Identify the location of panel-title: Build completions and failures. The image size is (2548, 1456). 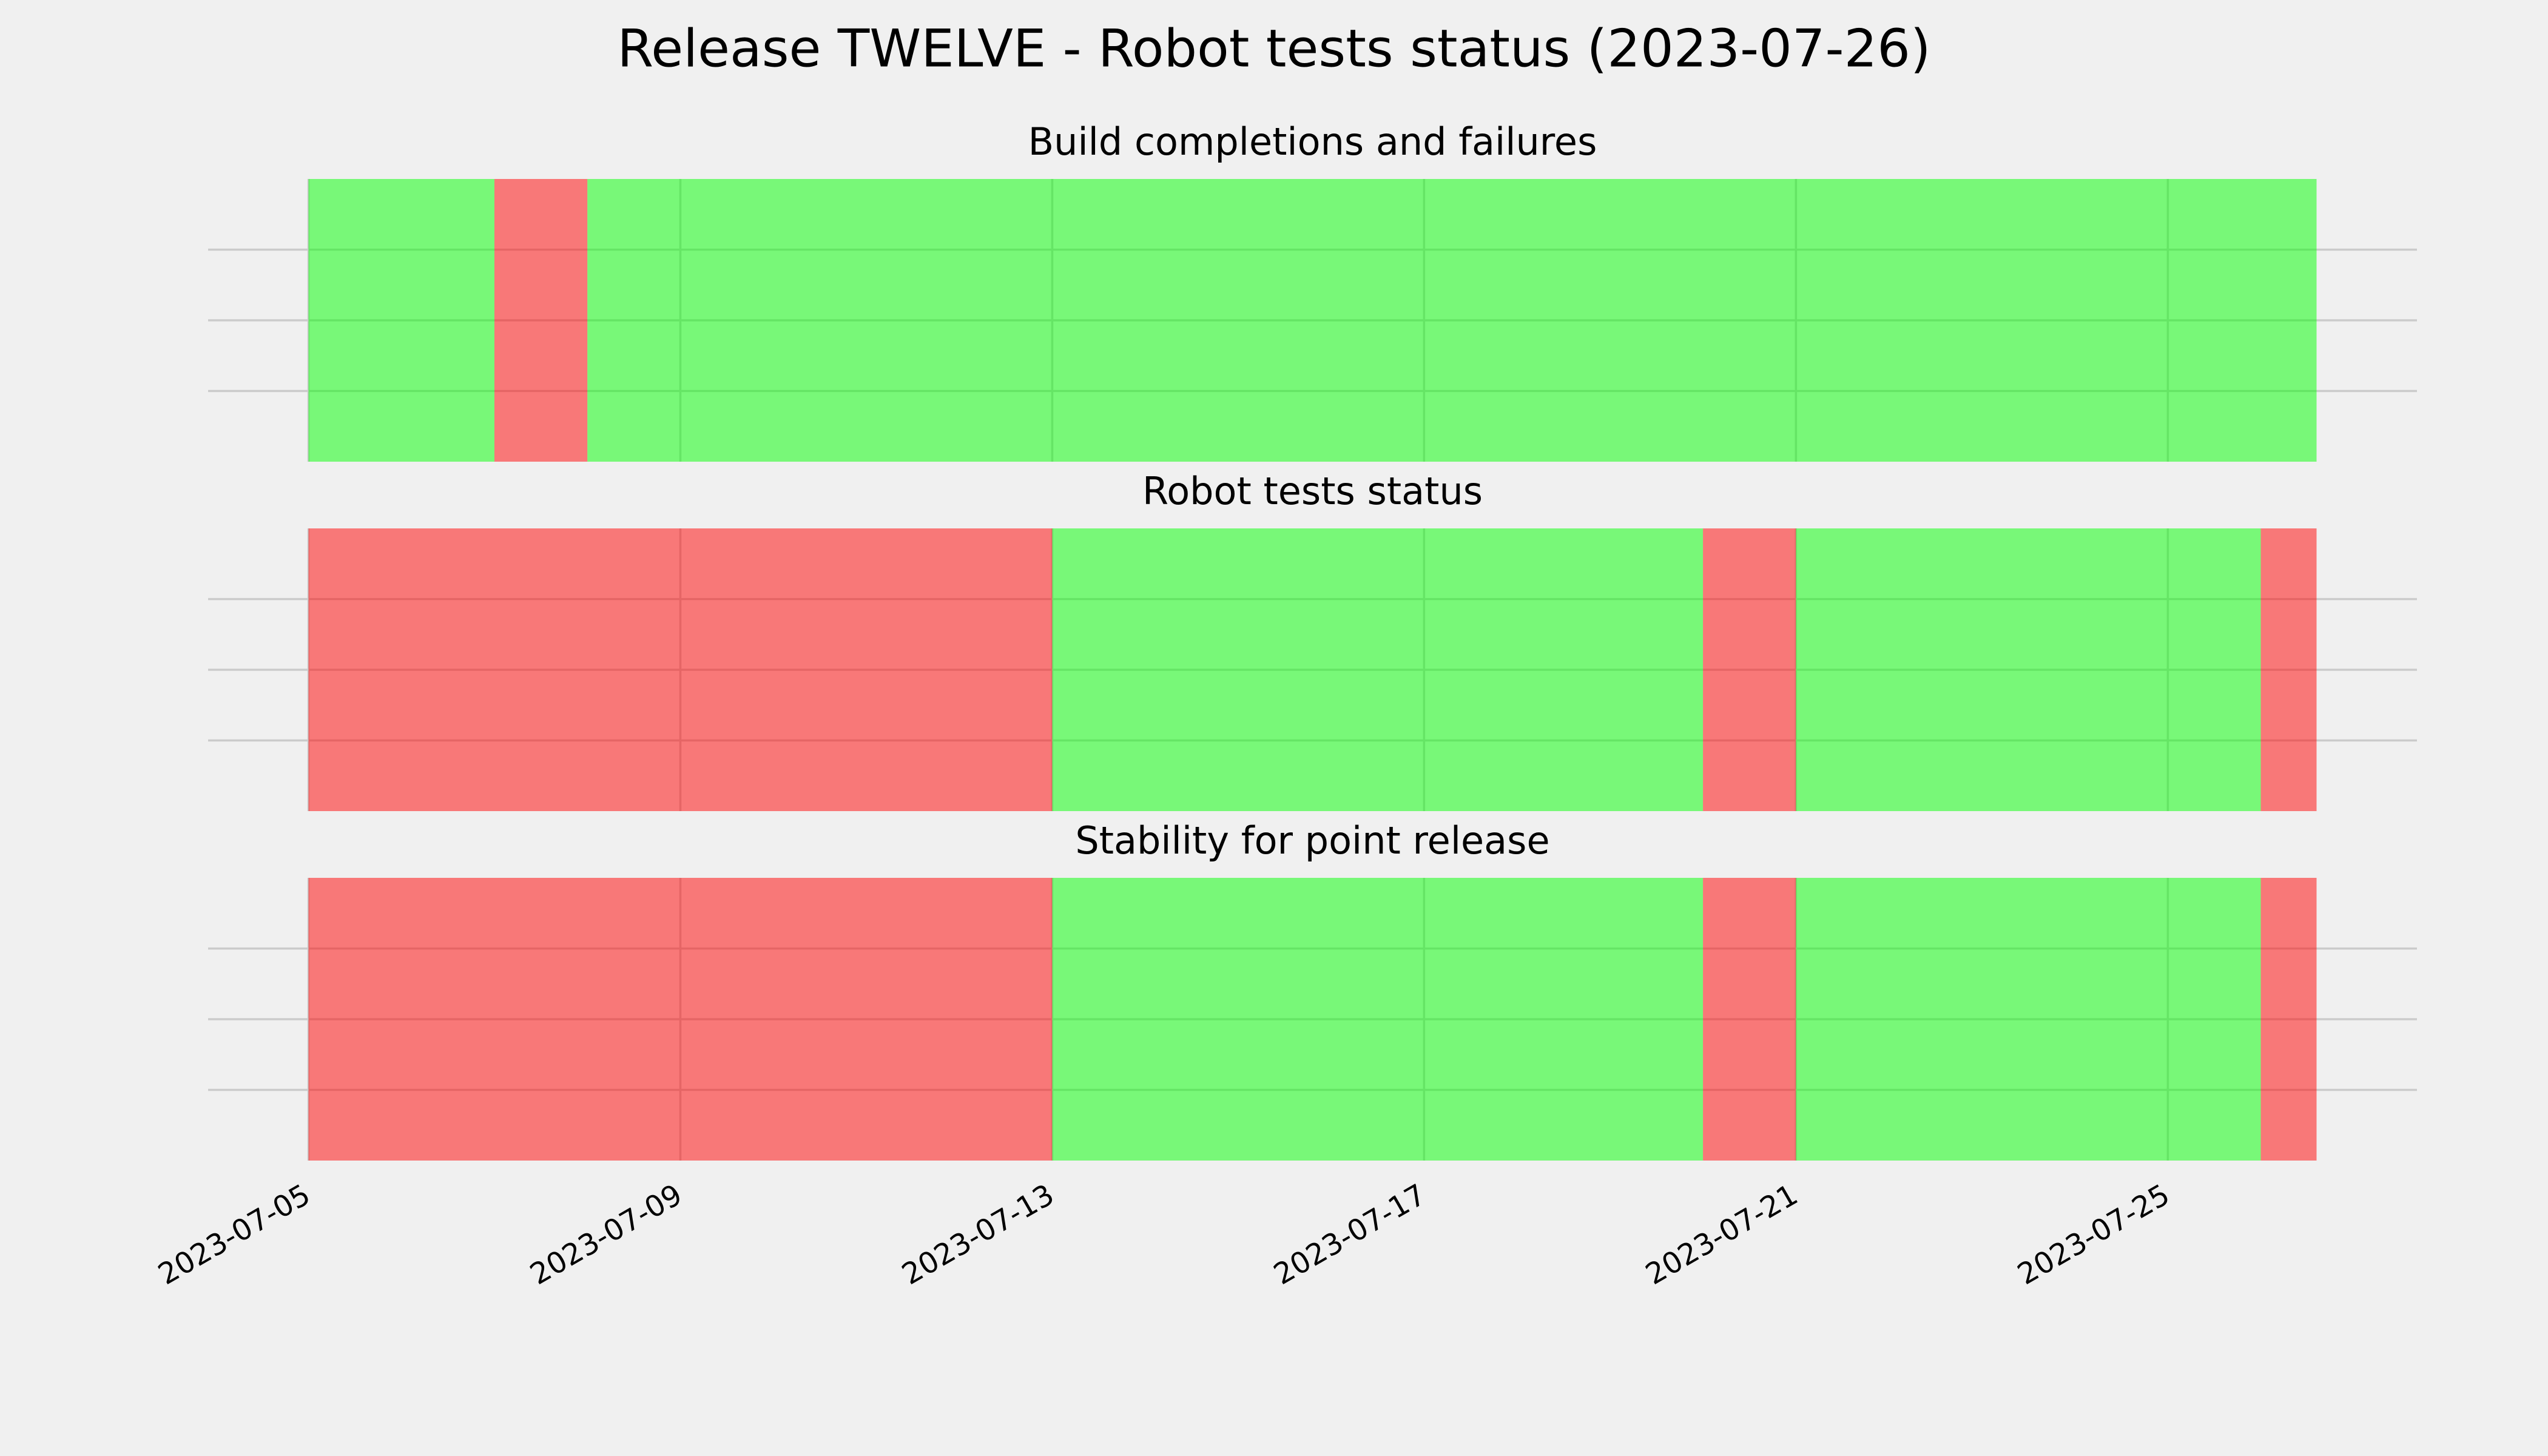
(1312, 142).